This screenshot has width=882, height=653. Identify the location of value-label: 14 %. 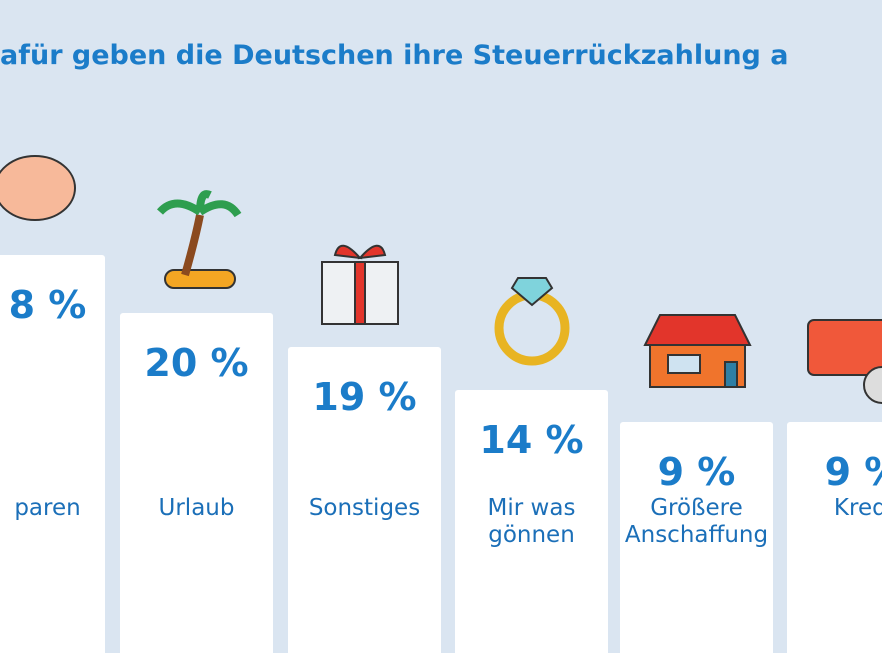
(531, 440).